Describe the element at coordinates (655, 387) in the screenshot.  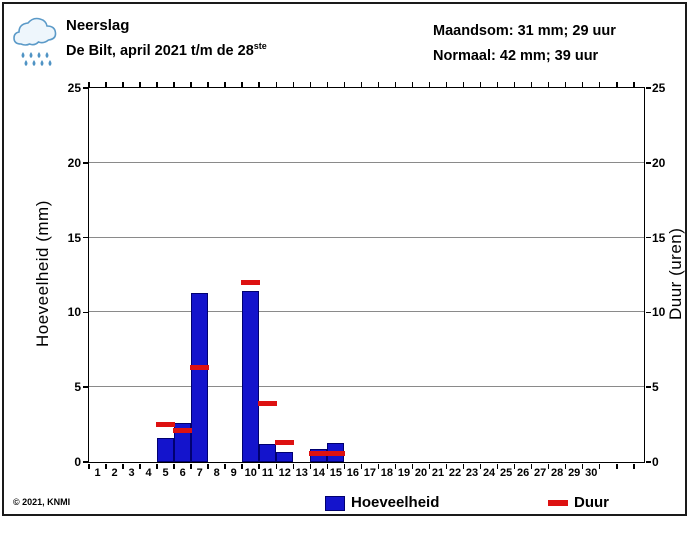
I see `y-tick-label-right: 5` at that location.